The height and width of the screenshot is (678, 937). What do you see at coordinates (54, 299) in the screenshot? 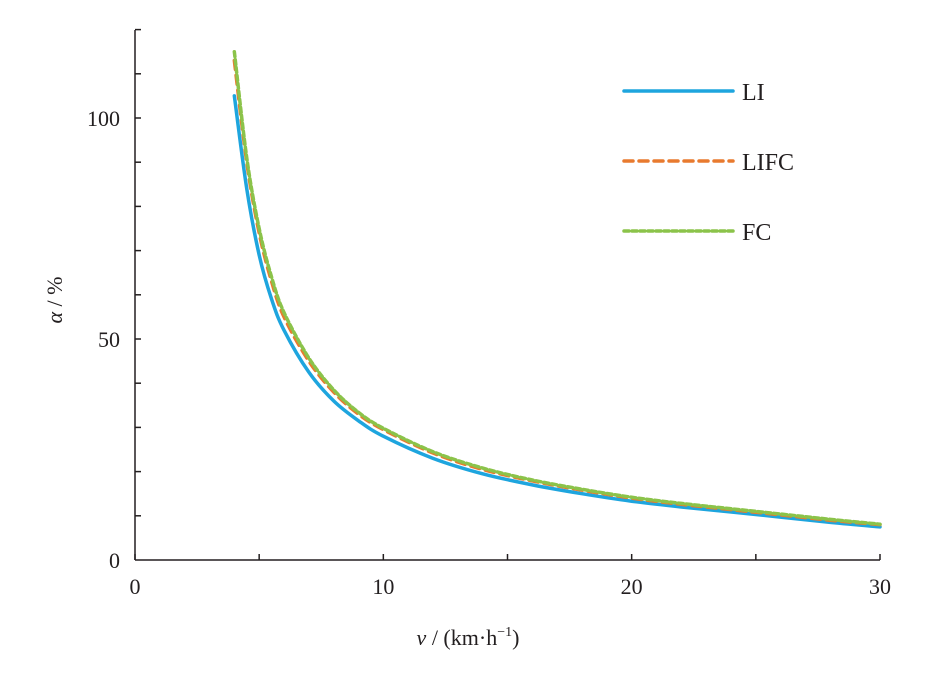
I see `y-axis-title: α / %` at bounding box center [54, 299].